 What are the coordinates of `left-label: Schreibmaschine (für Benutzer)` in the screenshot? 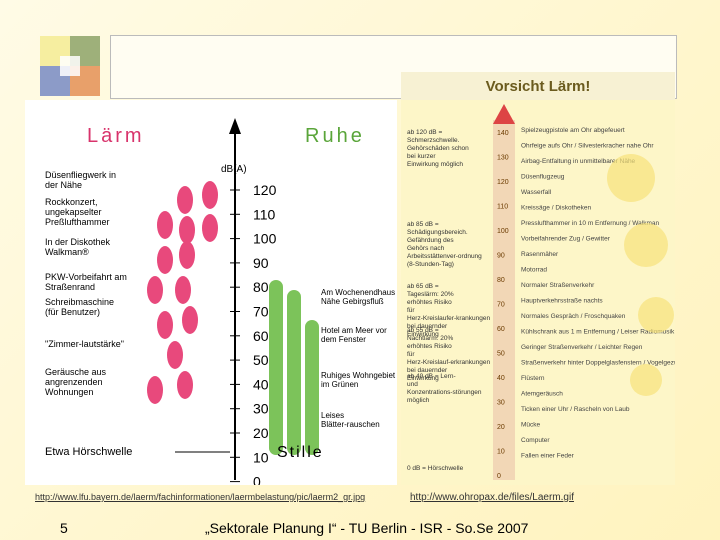 It's located at (79, 307).